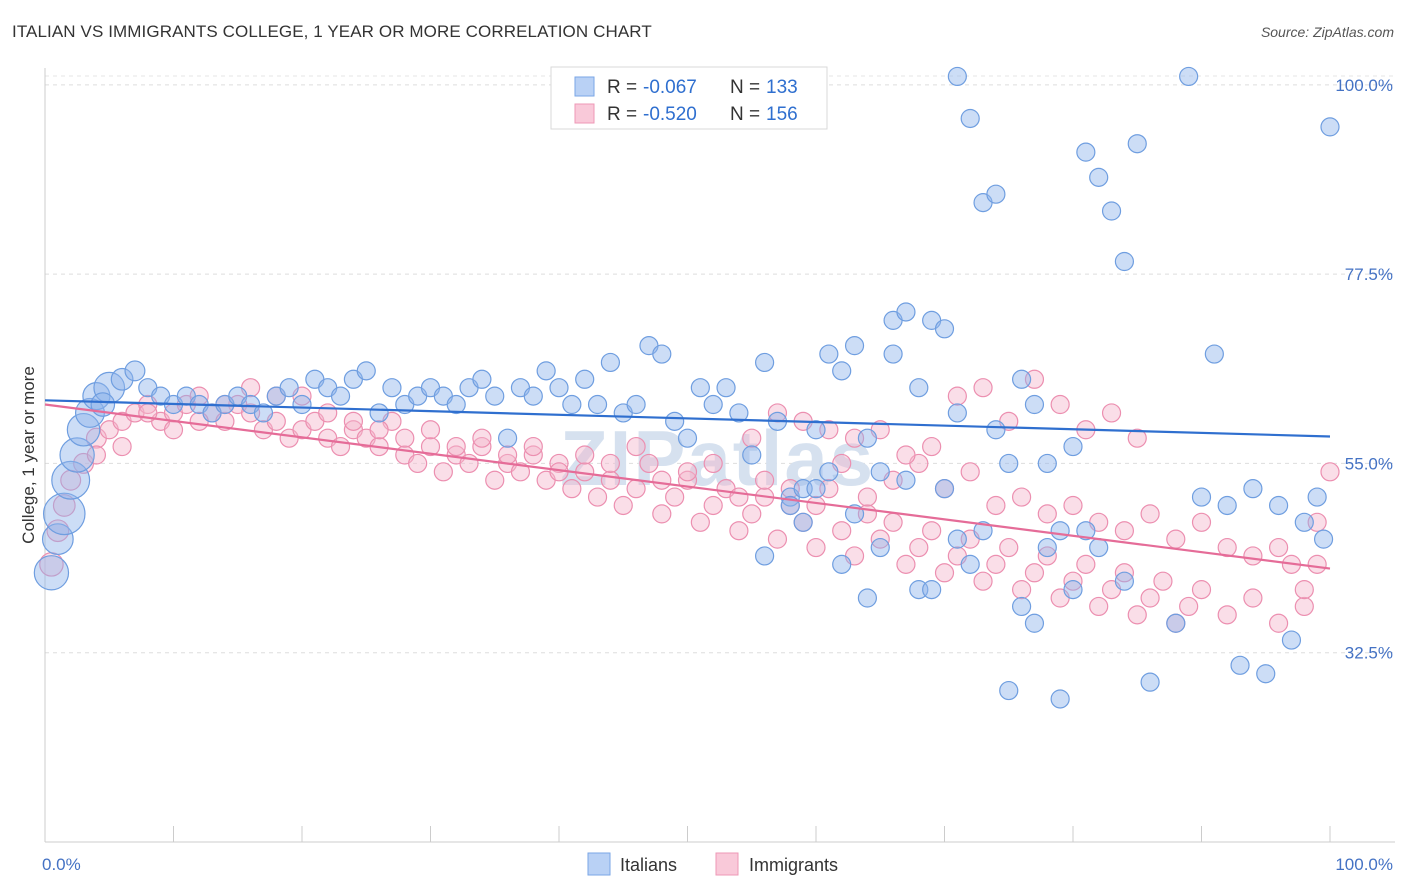 The width and height of the screenshot is (1406, 892). Describe the element at coordinates (670, 87) in the screenshot. I see `legend-r-value-1: -0.067` at that location.